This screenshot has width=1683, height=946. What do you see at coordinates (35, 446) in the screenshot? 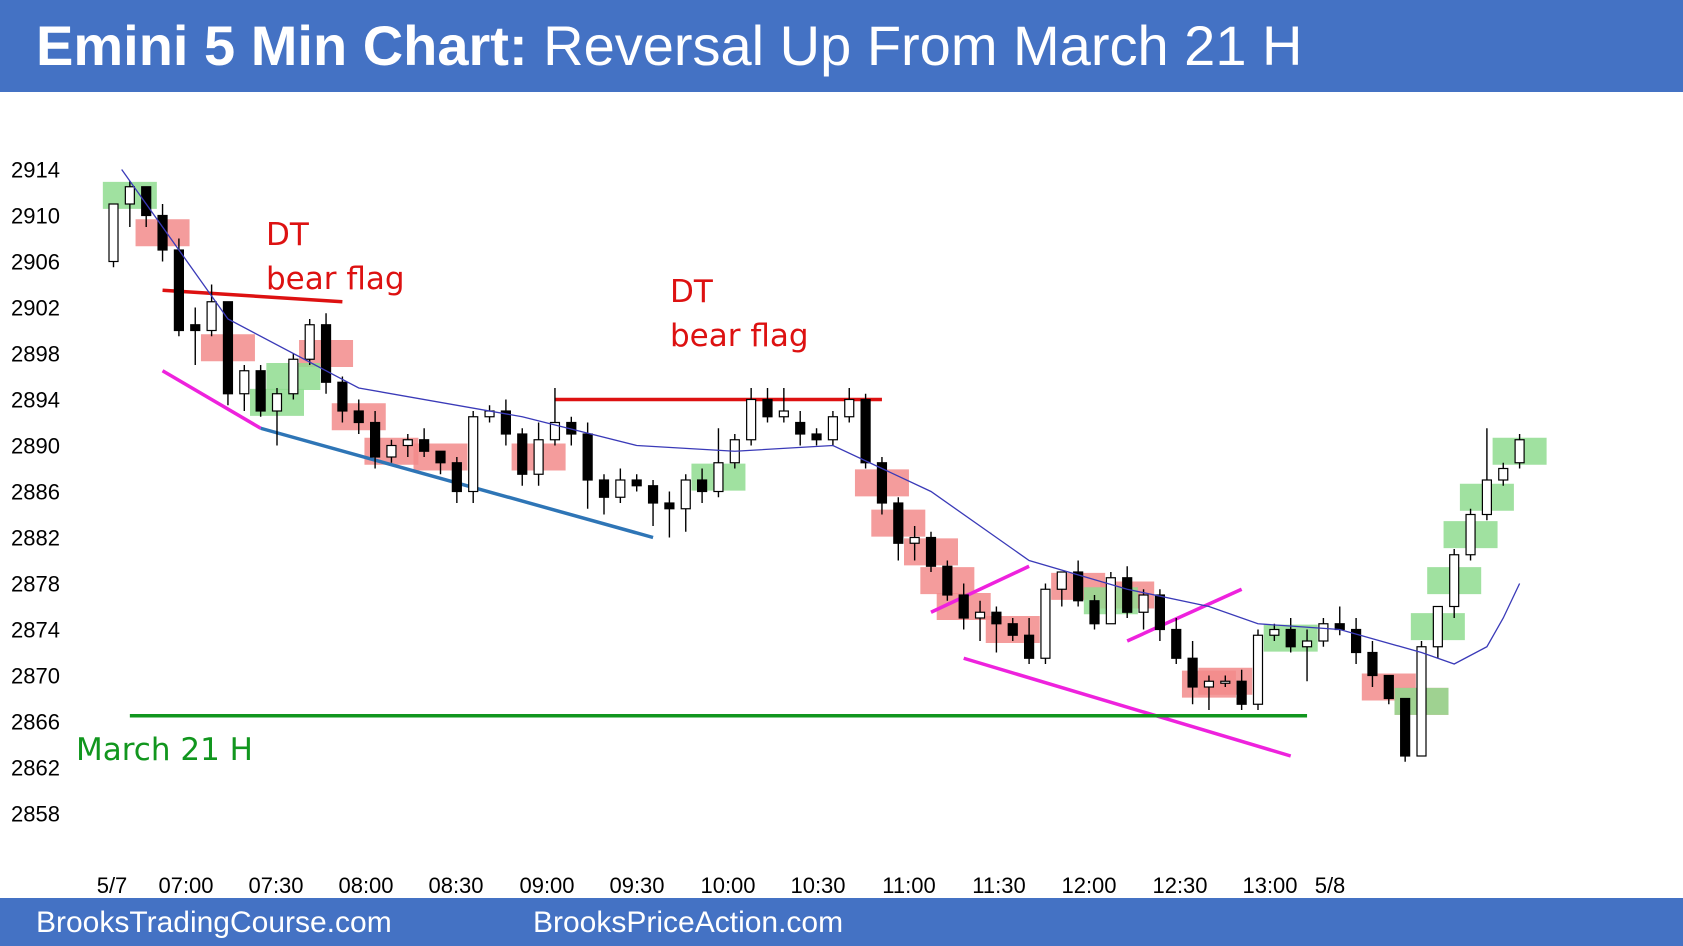
I see `y-tick-label: 2890` at bounding box center [35, 446].